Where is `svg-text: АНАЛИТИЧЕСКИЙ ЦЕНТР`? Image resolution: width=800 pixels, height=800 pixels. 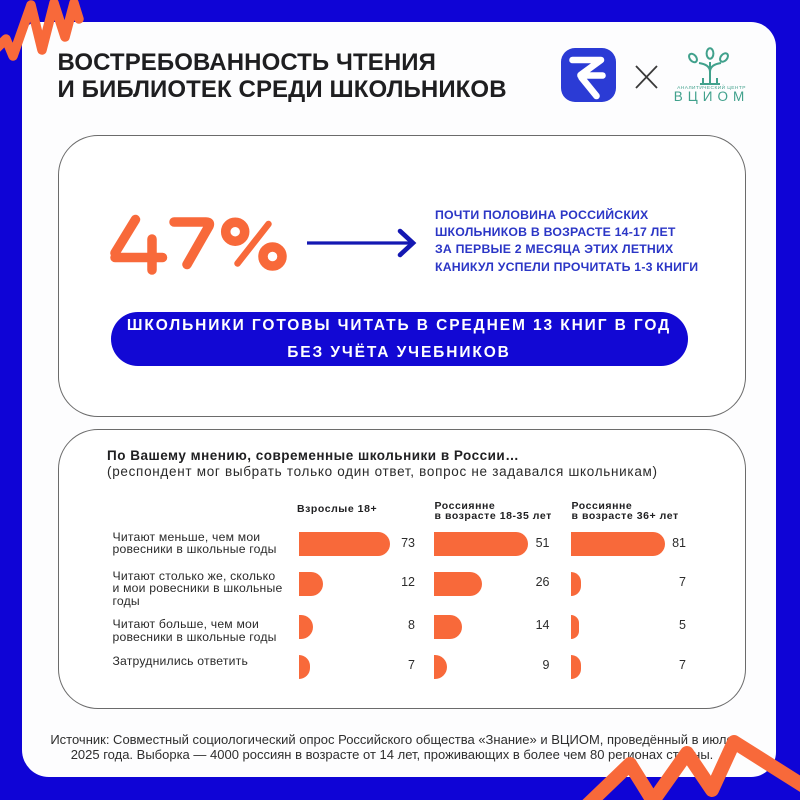
svg-text: АНАЛИТИЧЕСКИЙ ЦЕНТР is located at coordinates (711, 87).